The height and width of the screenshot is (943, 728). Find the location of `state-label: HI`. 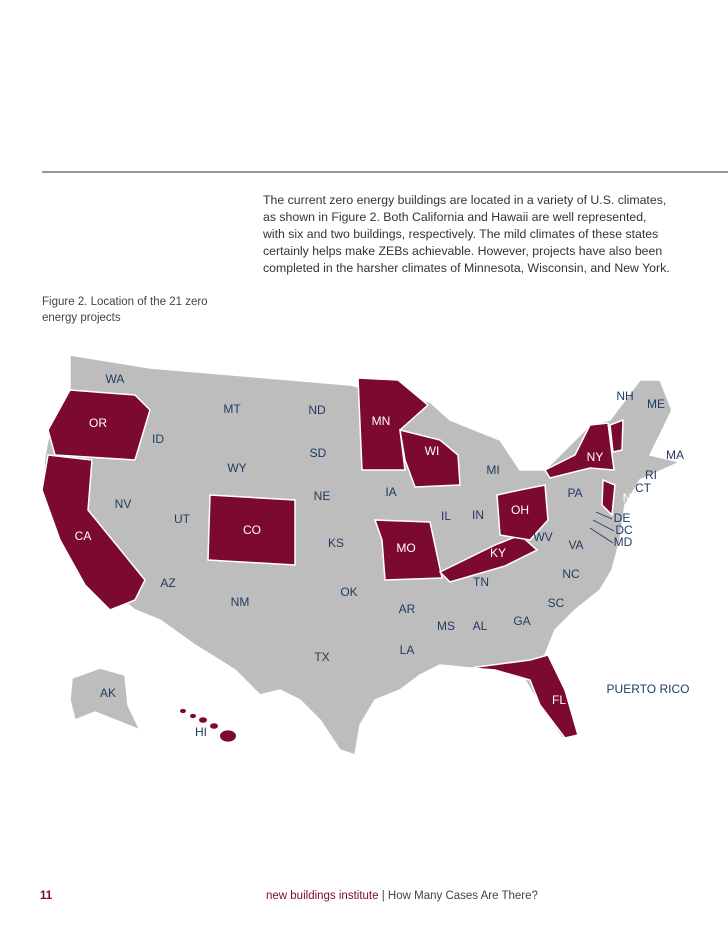

state-label: HI is located at coordinates (201, 732).